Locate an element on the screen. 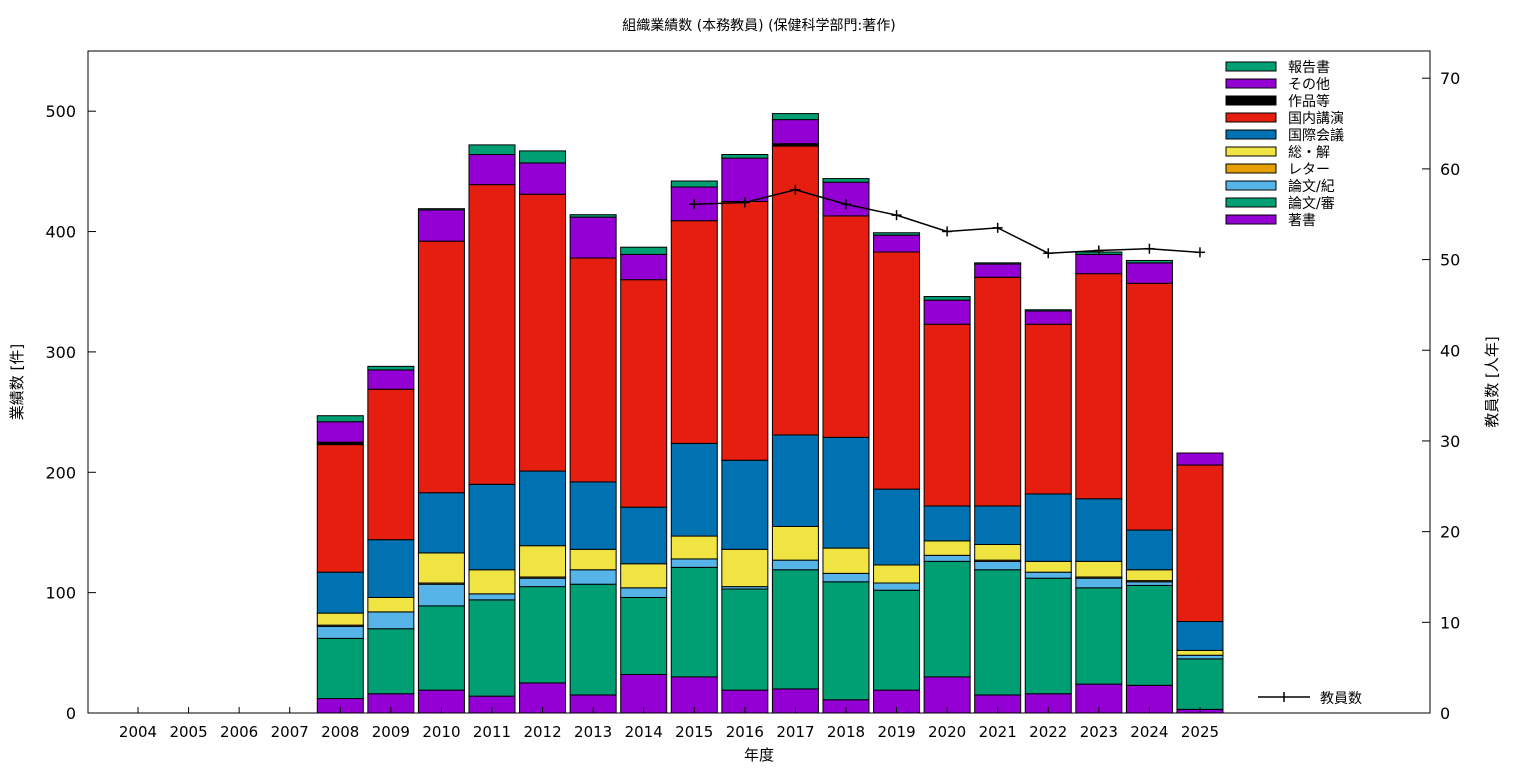  legend-label: 論文/審 is located at coordinates (1311, 204).